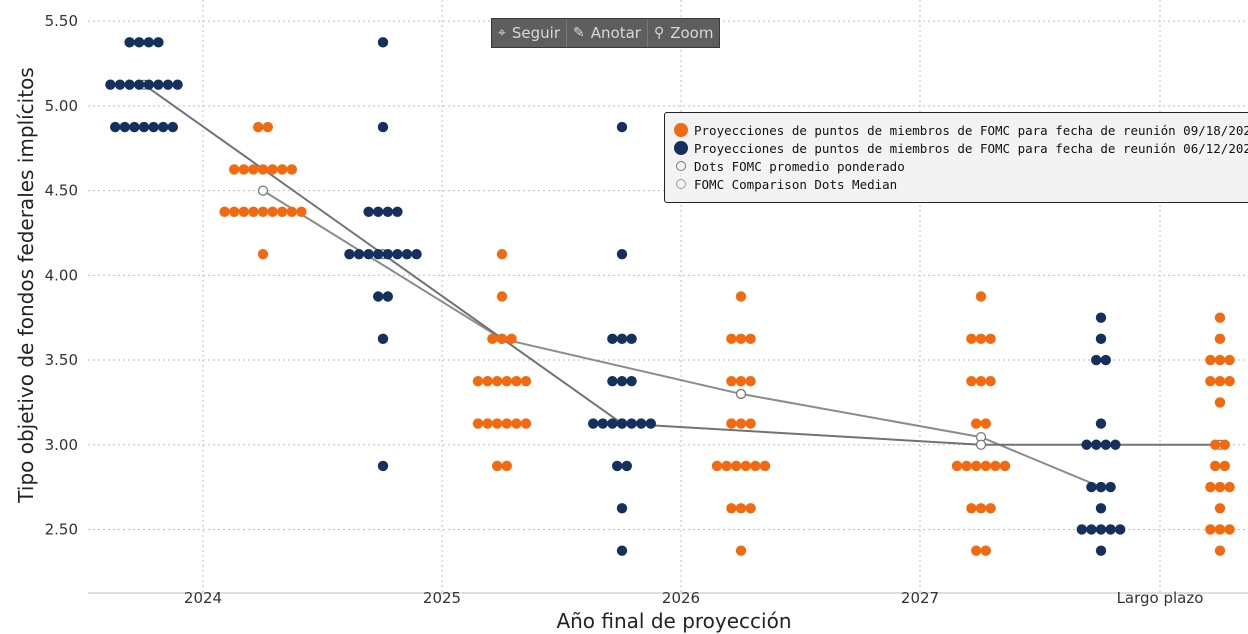 The width and height of the screenshot is (1248, 634). I want to click on magnifier-icon: ⚲, so click(659, 33).